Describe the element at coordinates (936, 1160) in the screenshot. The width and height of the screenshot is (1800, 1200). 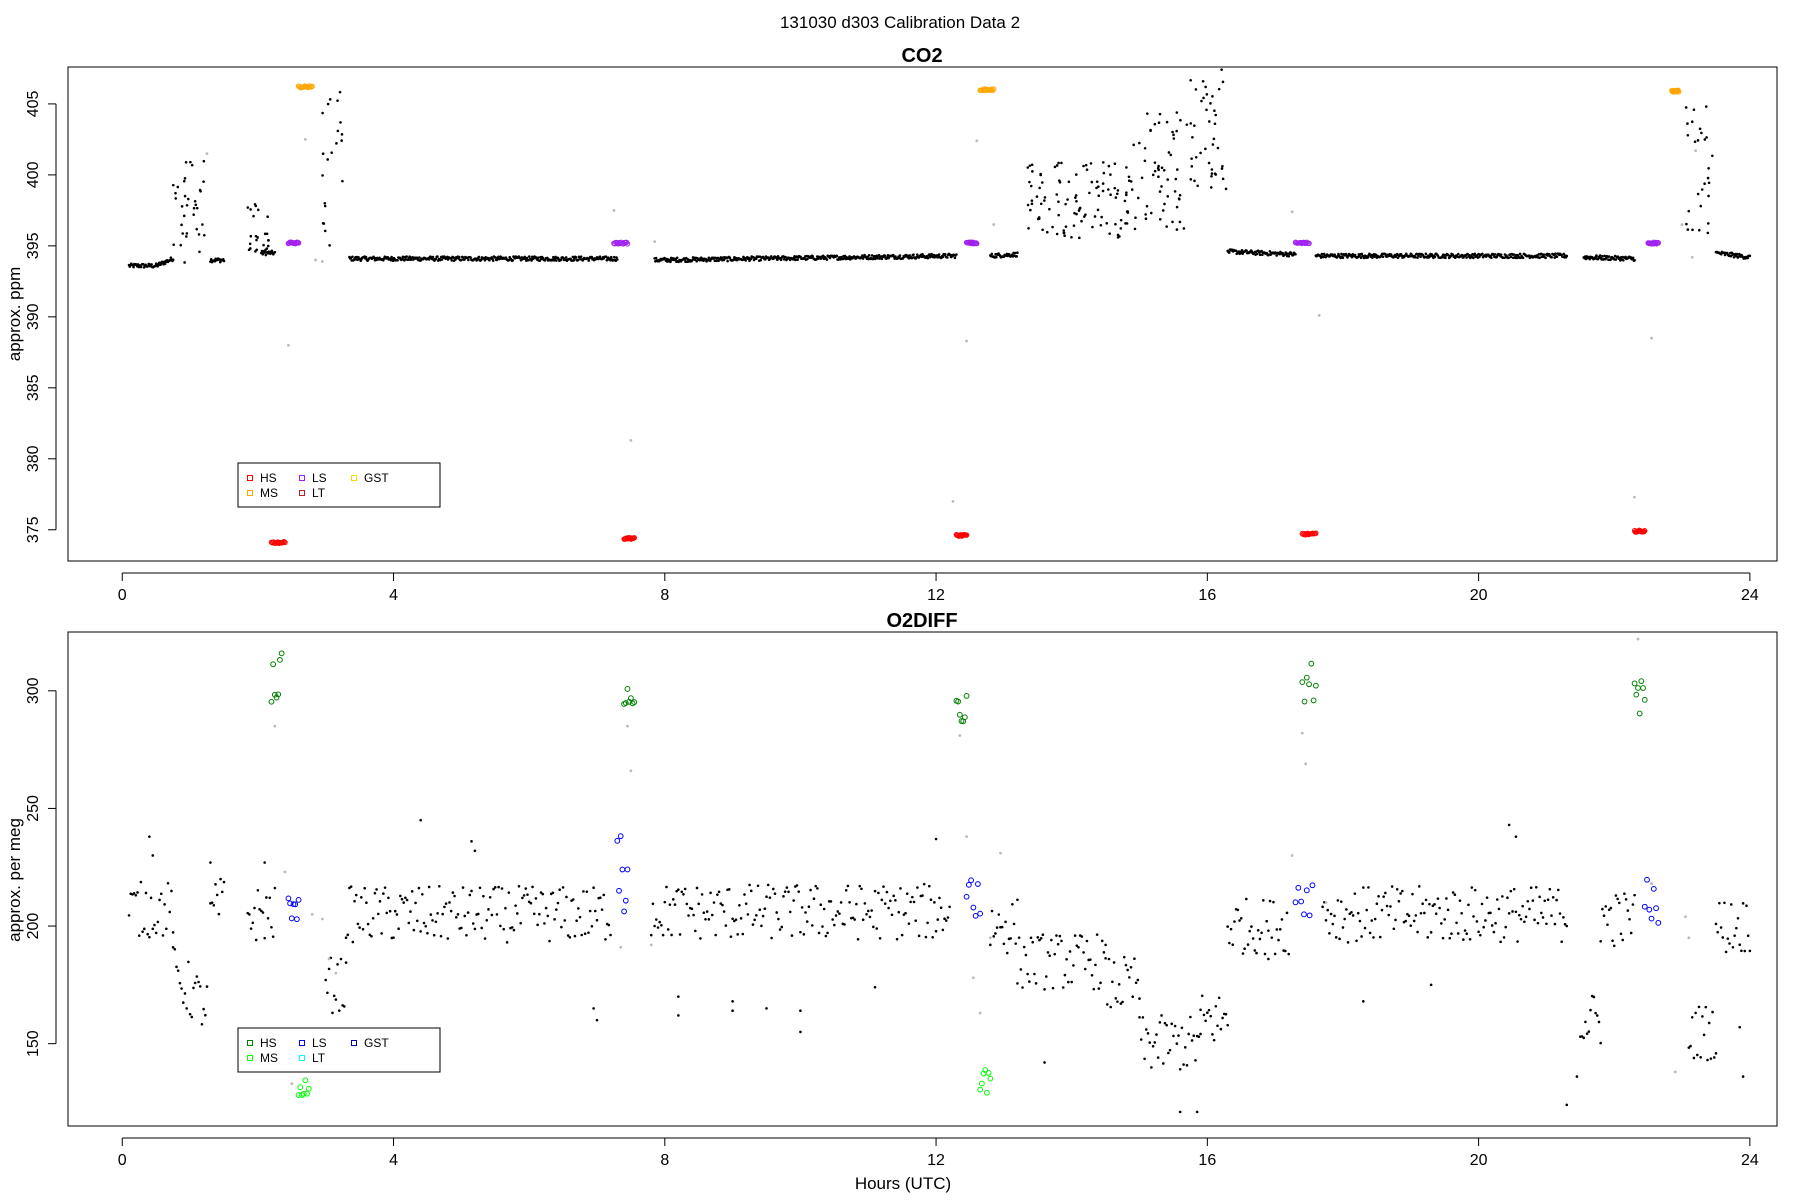
I see `o2diff-x-tick-label: 12` at that location.